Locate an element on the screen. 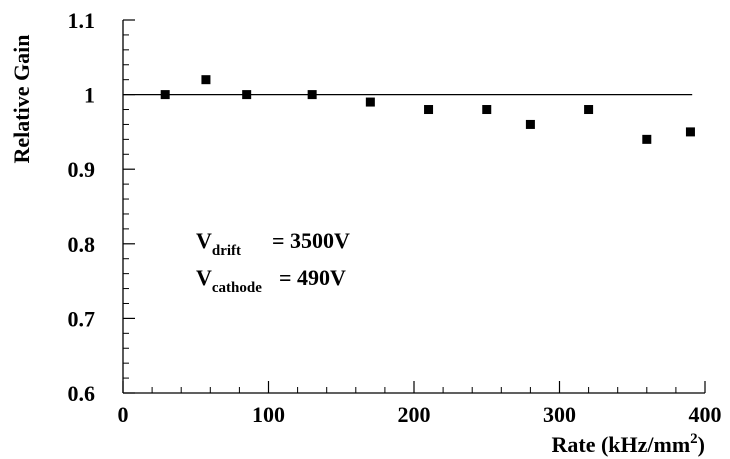  y-axis-label: Relative Gain is located at coordinates (21, 99).